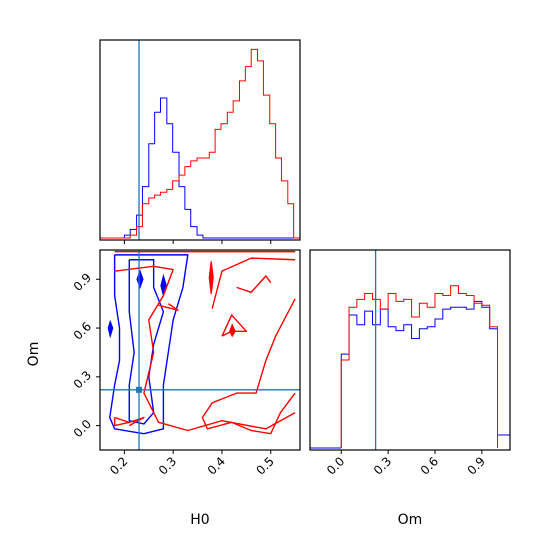 Image resolution: width=550 pixels, height=550 pixels. What do you see at coordinates (476, 465) in the screenshot?
I see `om-hist-xtick-label: 0.9` at bounding box center [476, 465].